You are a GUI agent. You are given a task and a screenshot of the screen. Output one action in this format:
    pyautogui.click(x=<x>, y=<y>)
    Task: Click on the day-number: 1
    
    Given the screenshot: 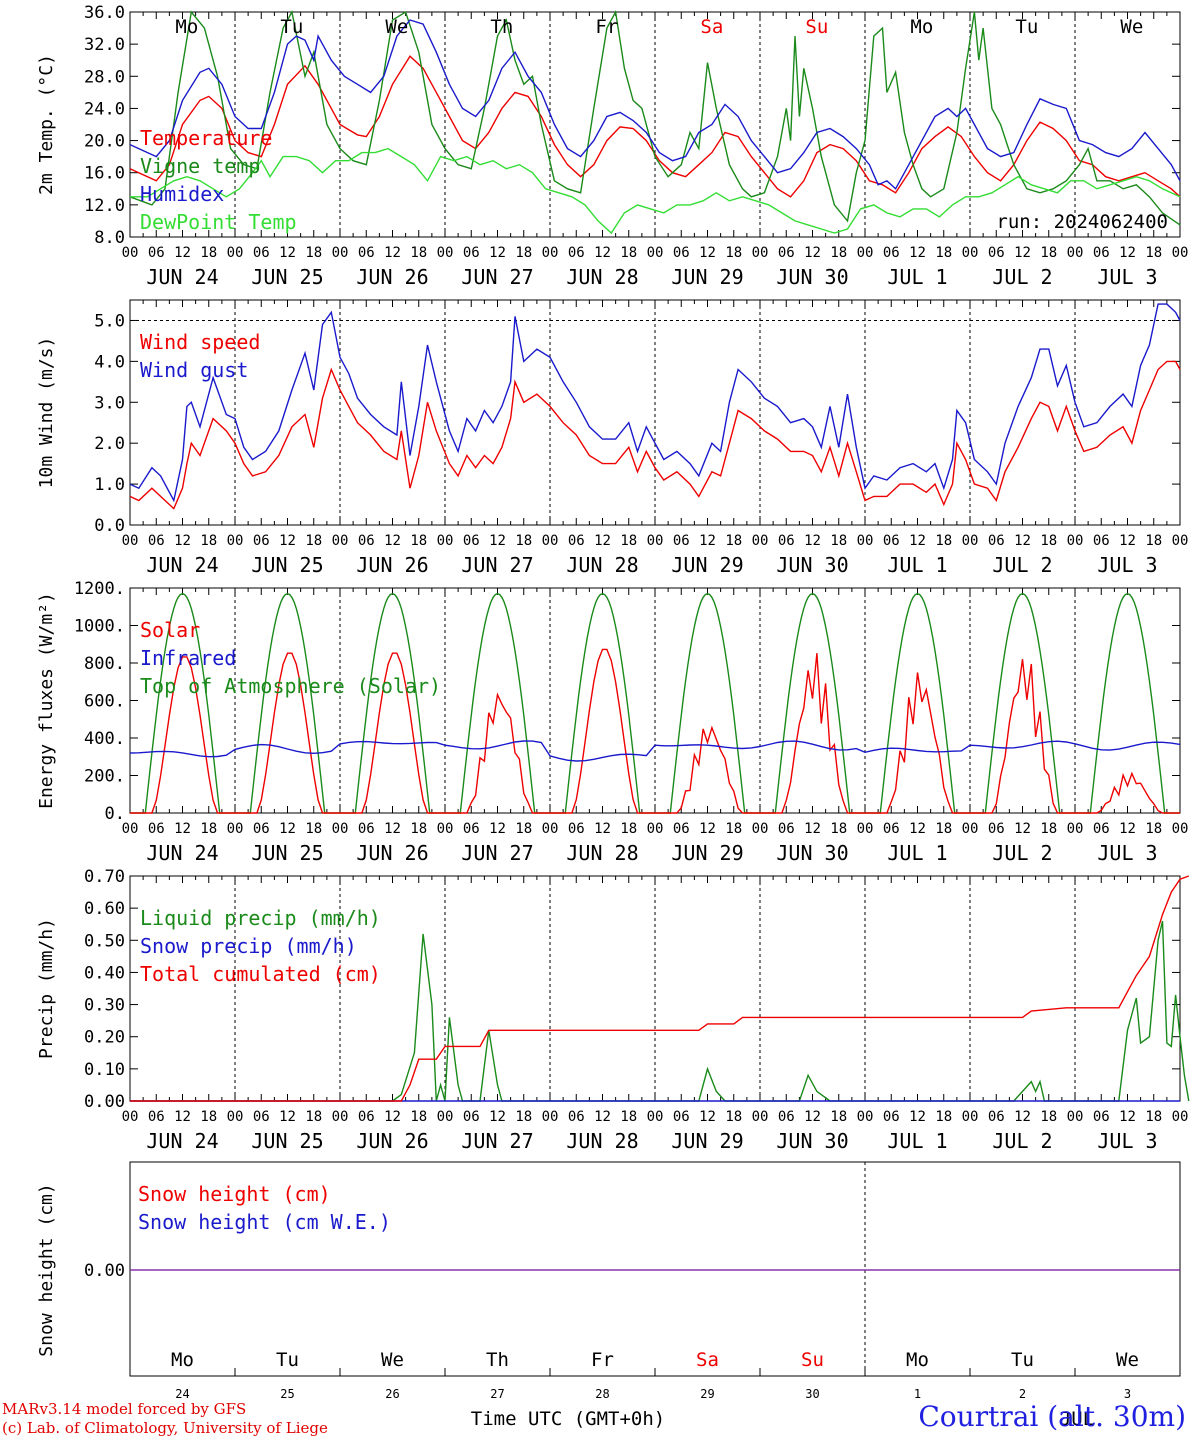 What is the action you would take?
    pyautogui.click(x=917, y=1394)
    